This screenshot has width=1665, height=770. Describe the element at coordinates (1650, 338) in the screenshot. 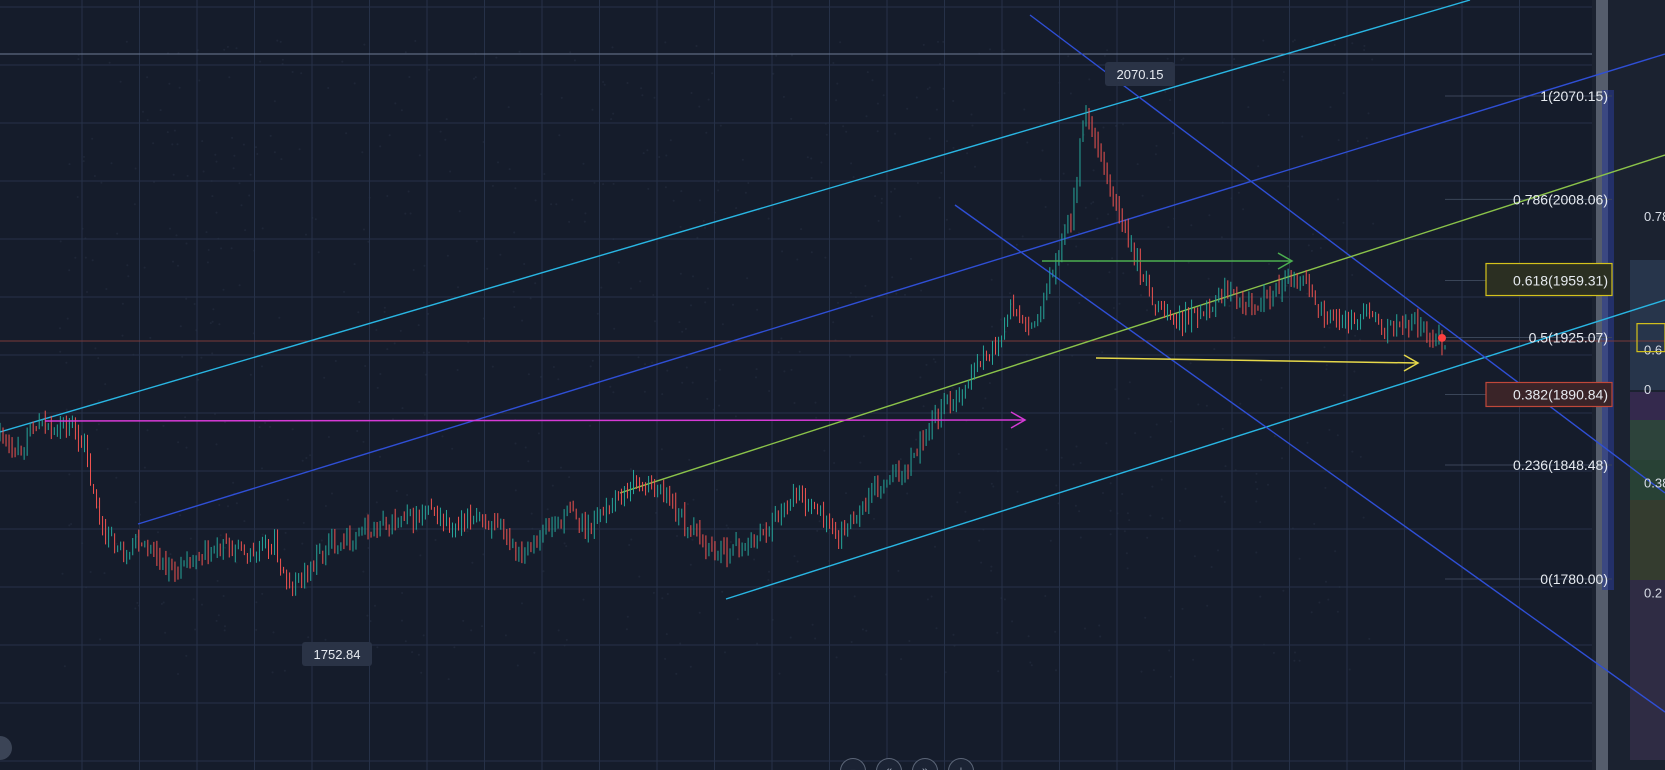

I see `partial-label-highlight` at that location.